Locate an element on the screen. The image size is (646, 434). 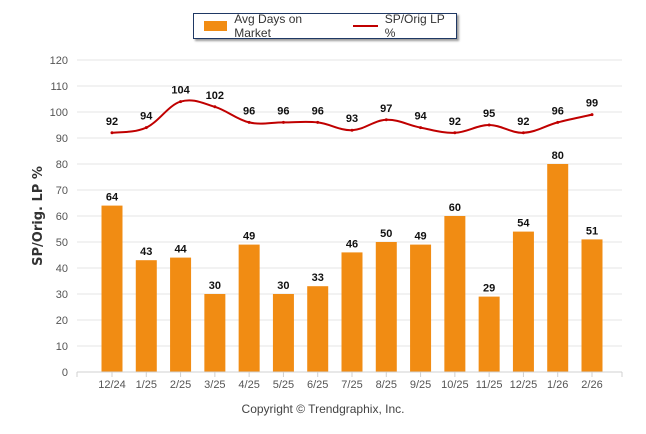
y-tick-label: 80 is located at coordinates (62, 165).